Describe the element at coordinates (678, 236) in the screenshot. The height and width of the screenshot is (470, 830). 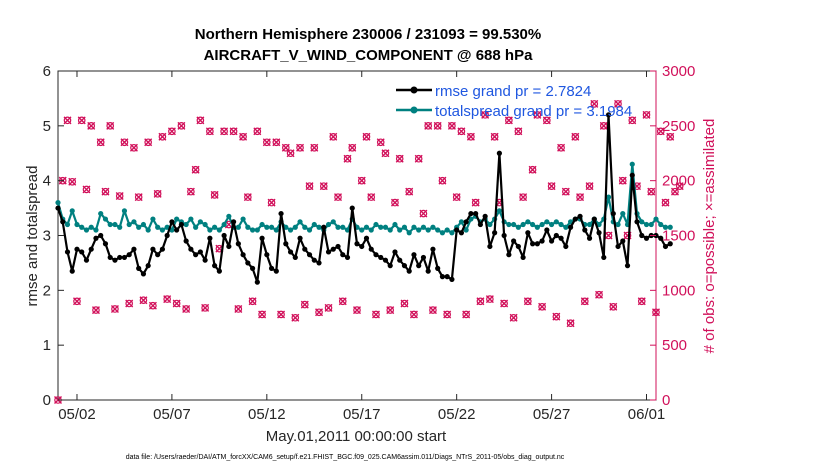
I see `y-tick-label-right: 1500` at that location.